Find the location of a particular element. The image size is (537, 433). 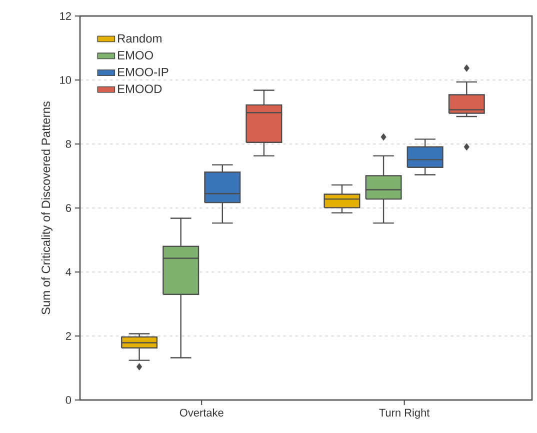

legend-label: EMOOD is located at coordinates (140, 89).